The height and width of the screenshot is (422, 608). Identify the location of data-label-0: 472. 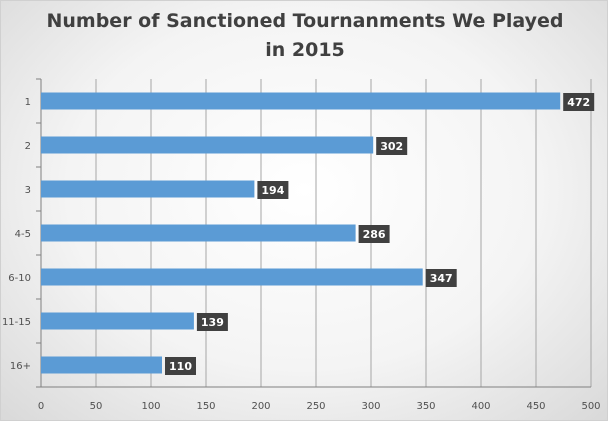
(578, 102).